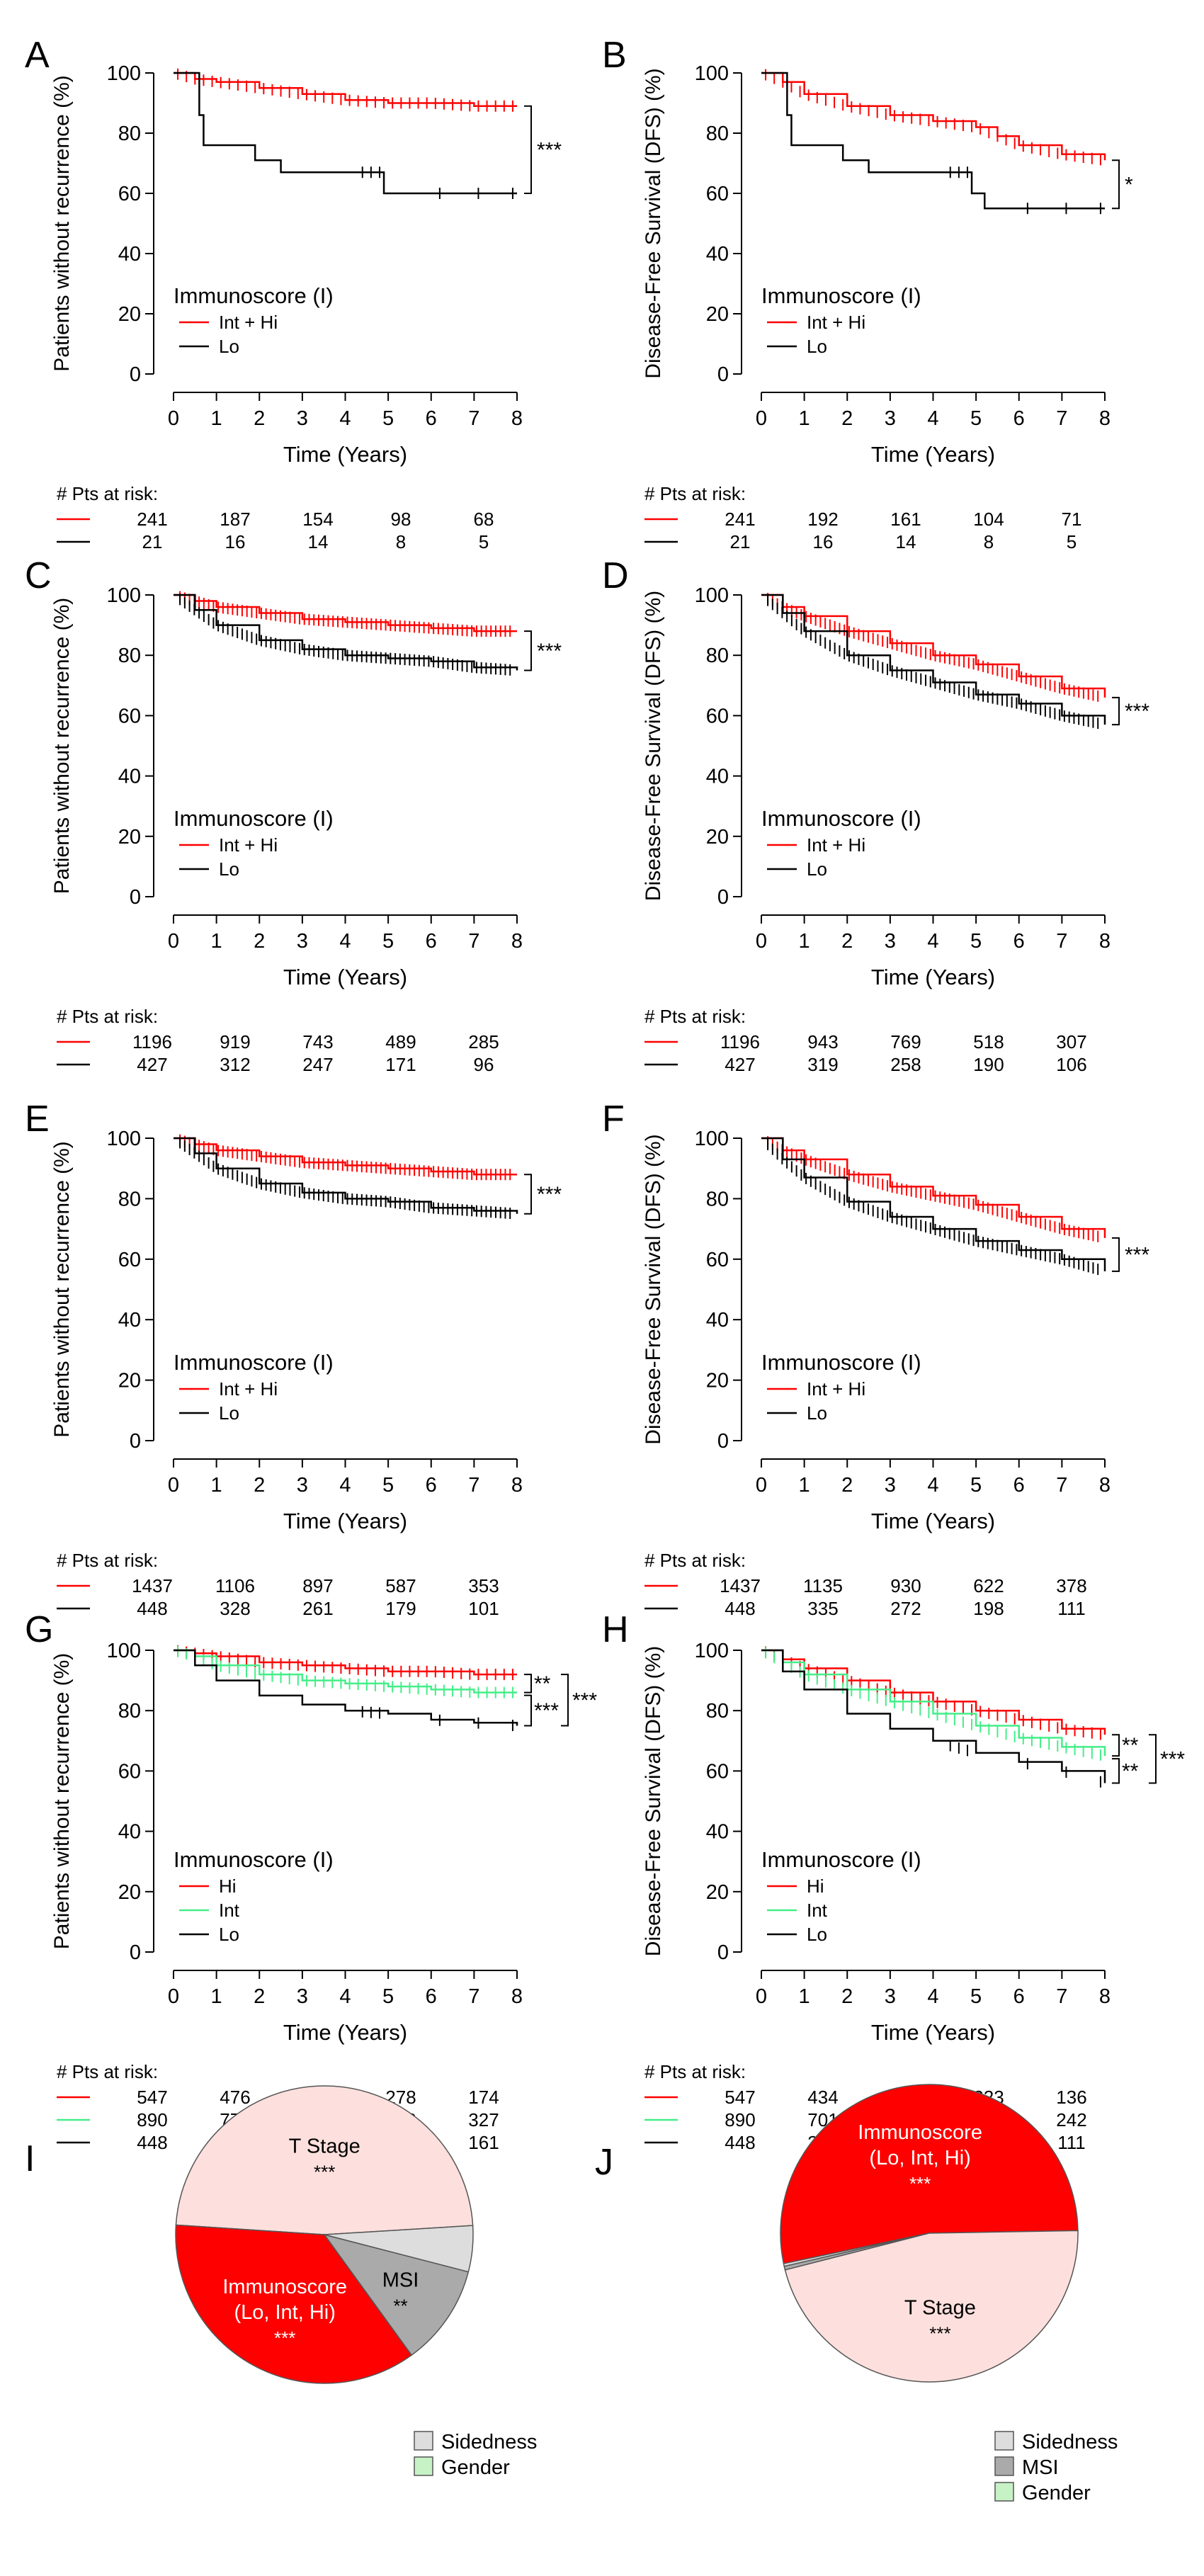 This screenshot has height=2576, width=1204. I want to click on pie-label-line: MSI, so click(400, 2280).